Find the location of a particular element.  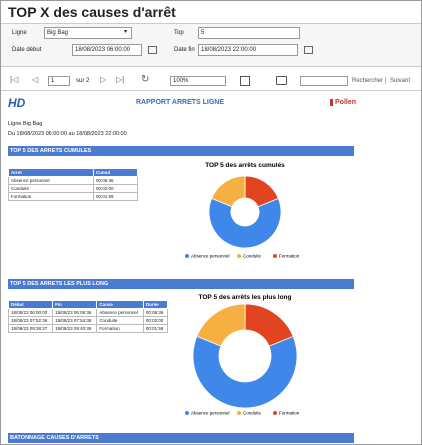

input-top: 5 is located at coordinates (249, 33).